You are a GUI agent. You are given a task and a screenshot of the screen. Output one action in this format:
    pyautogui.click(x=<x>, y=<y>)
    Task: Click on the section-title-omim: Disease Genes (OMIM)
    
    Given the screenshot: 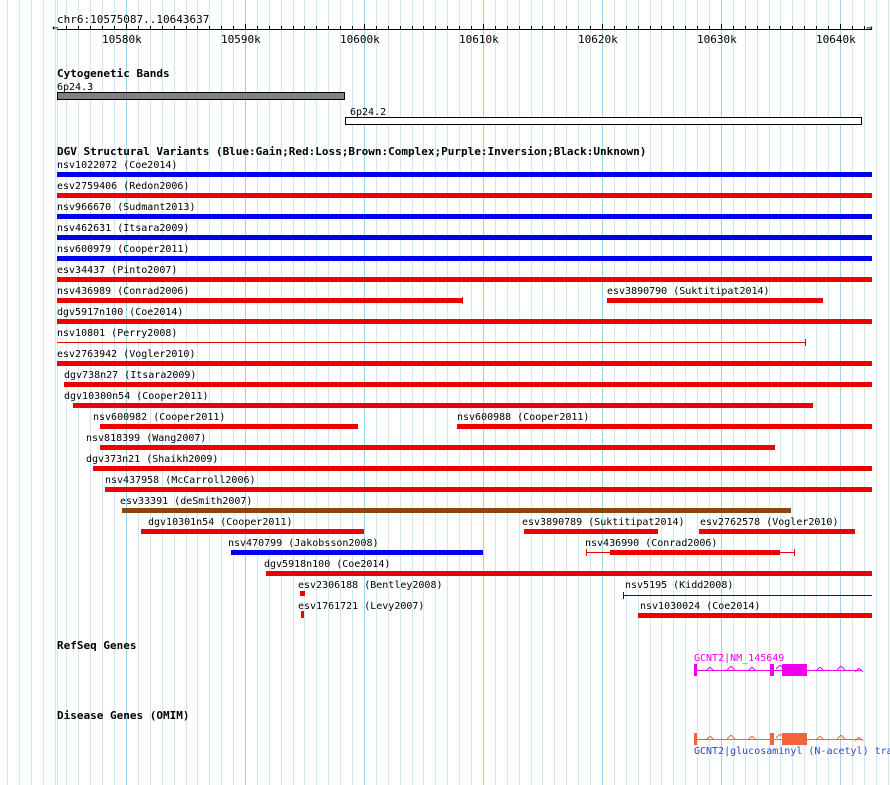 What is the action you would take?
    pyautogui.click(x=123, y=715)
    